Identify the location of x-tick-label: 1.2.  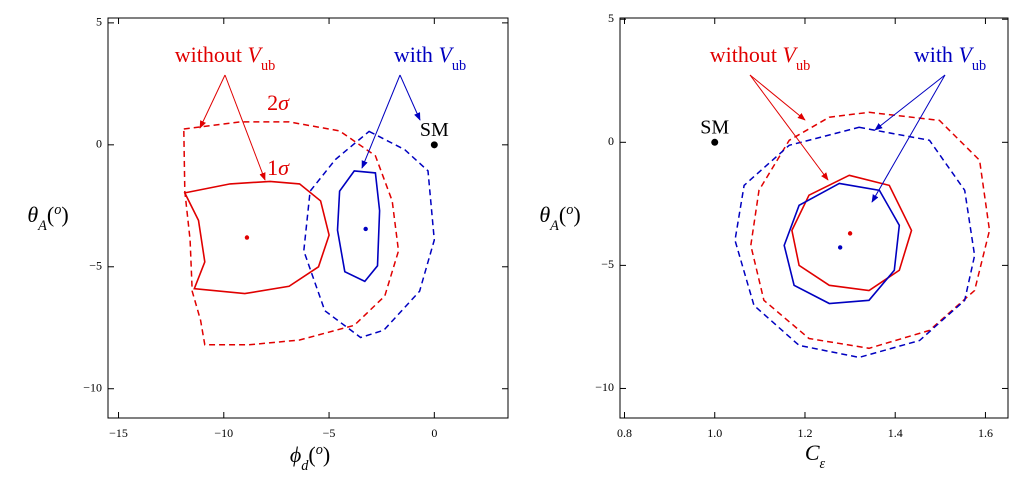
(804, 433).